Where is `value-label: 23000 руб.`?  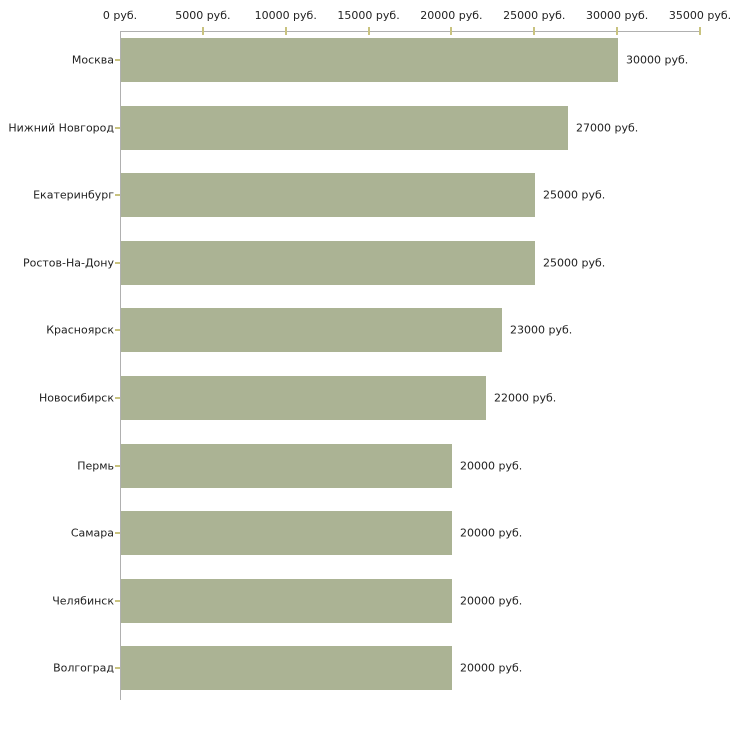
value-label: 23000 руб. is located at coordinates (541, 330).